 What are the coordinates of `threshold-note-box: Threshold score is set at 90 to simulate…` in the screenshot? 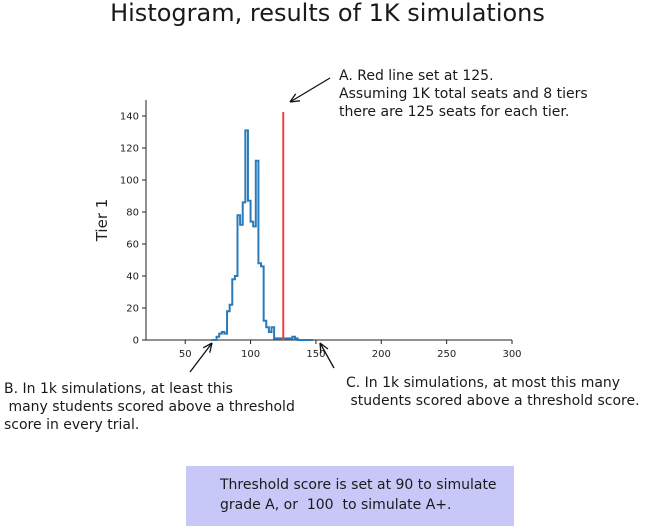 It's located at (350, 496).